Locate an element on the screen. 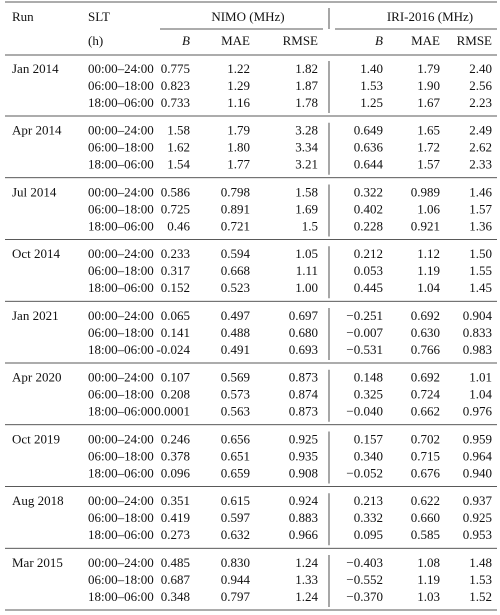  value-cell: 1.22 is located at coordinates (238, 68).